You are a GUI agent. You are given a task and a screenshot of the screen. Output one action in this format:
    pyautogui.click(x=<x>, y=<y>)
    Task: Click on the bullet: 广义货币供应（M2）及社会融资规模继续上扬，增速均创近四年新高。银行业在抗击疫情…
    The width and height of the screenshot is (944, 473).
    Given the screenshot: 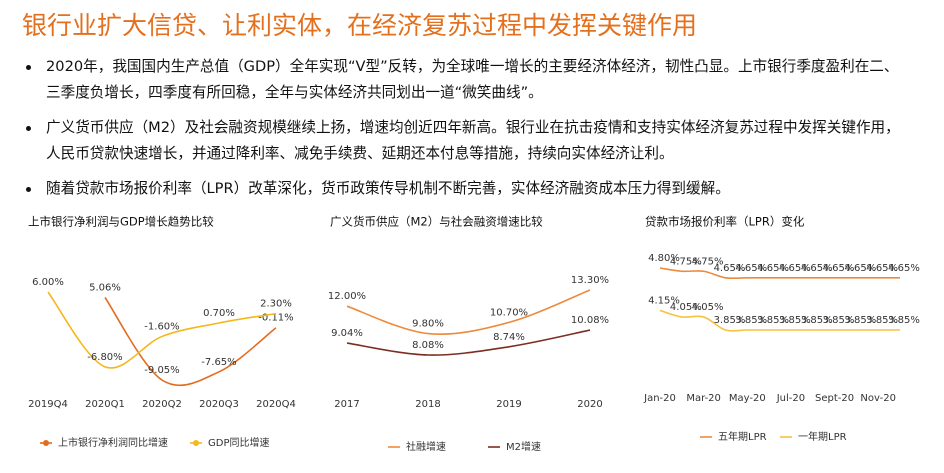 What is the action you would take?
    pyautogui.click(x=462, y=141)
    